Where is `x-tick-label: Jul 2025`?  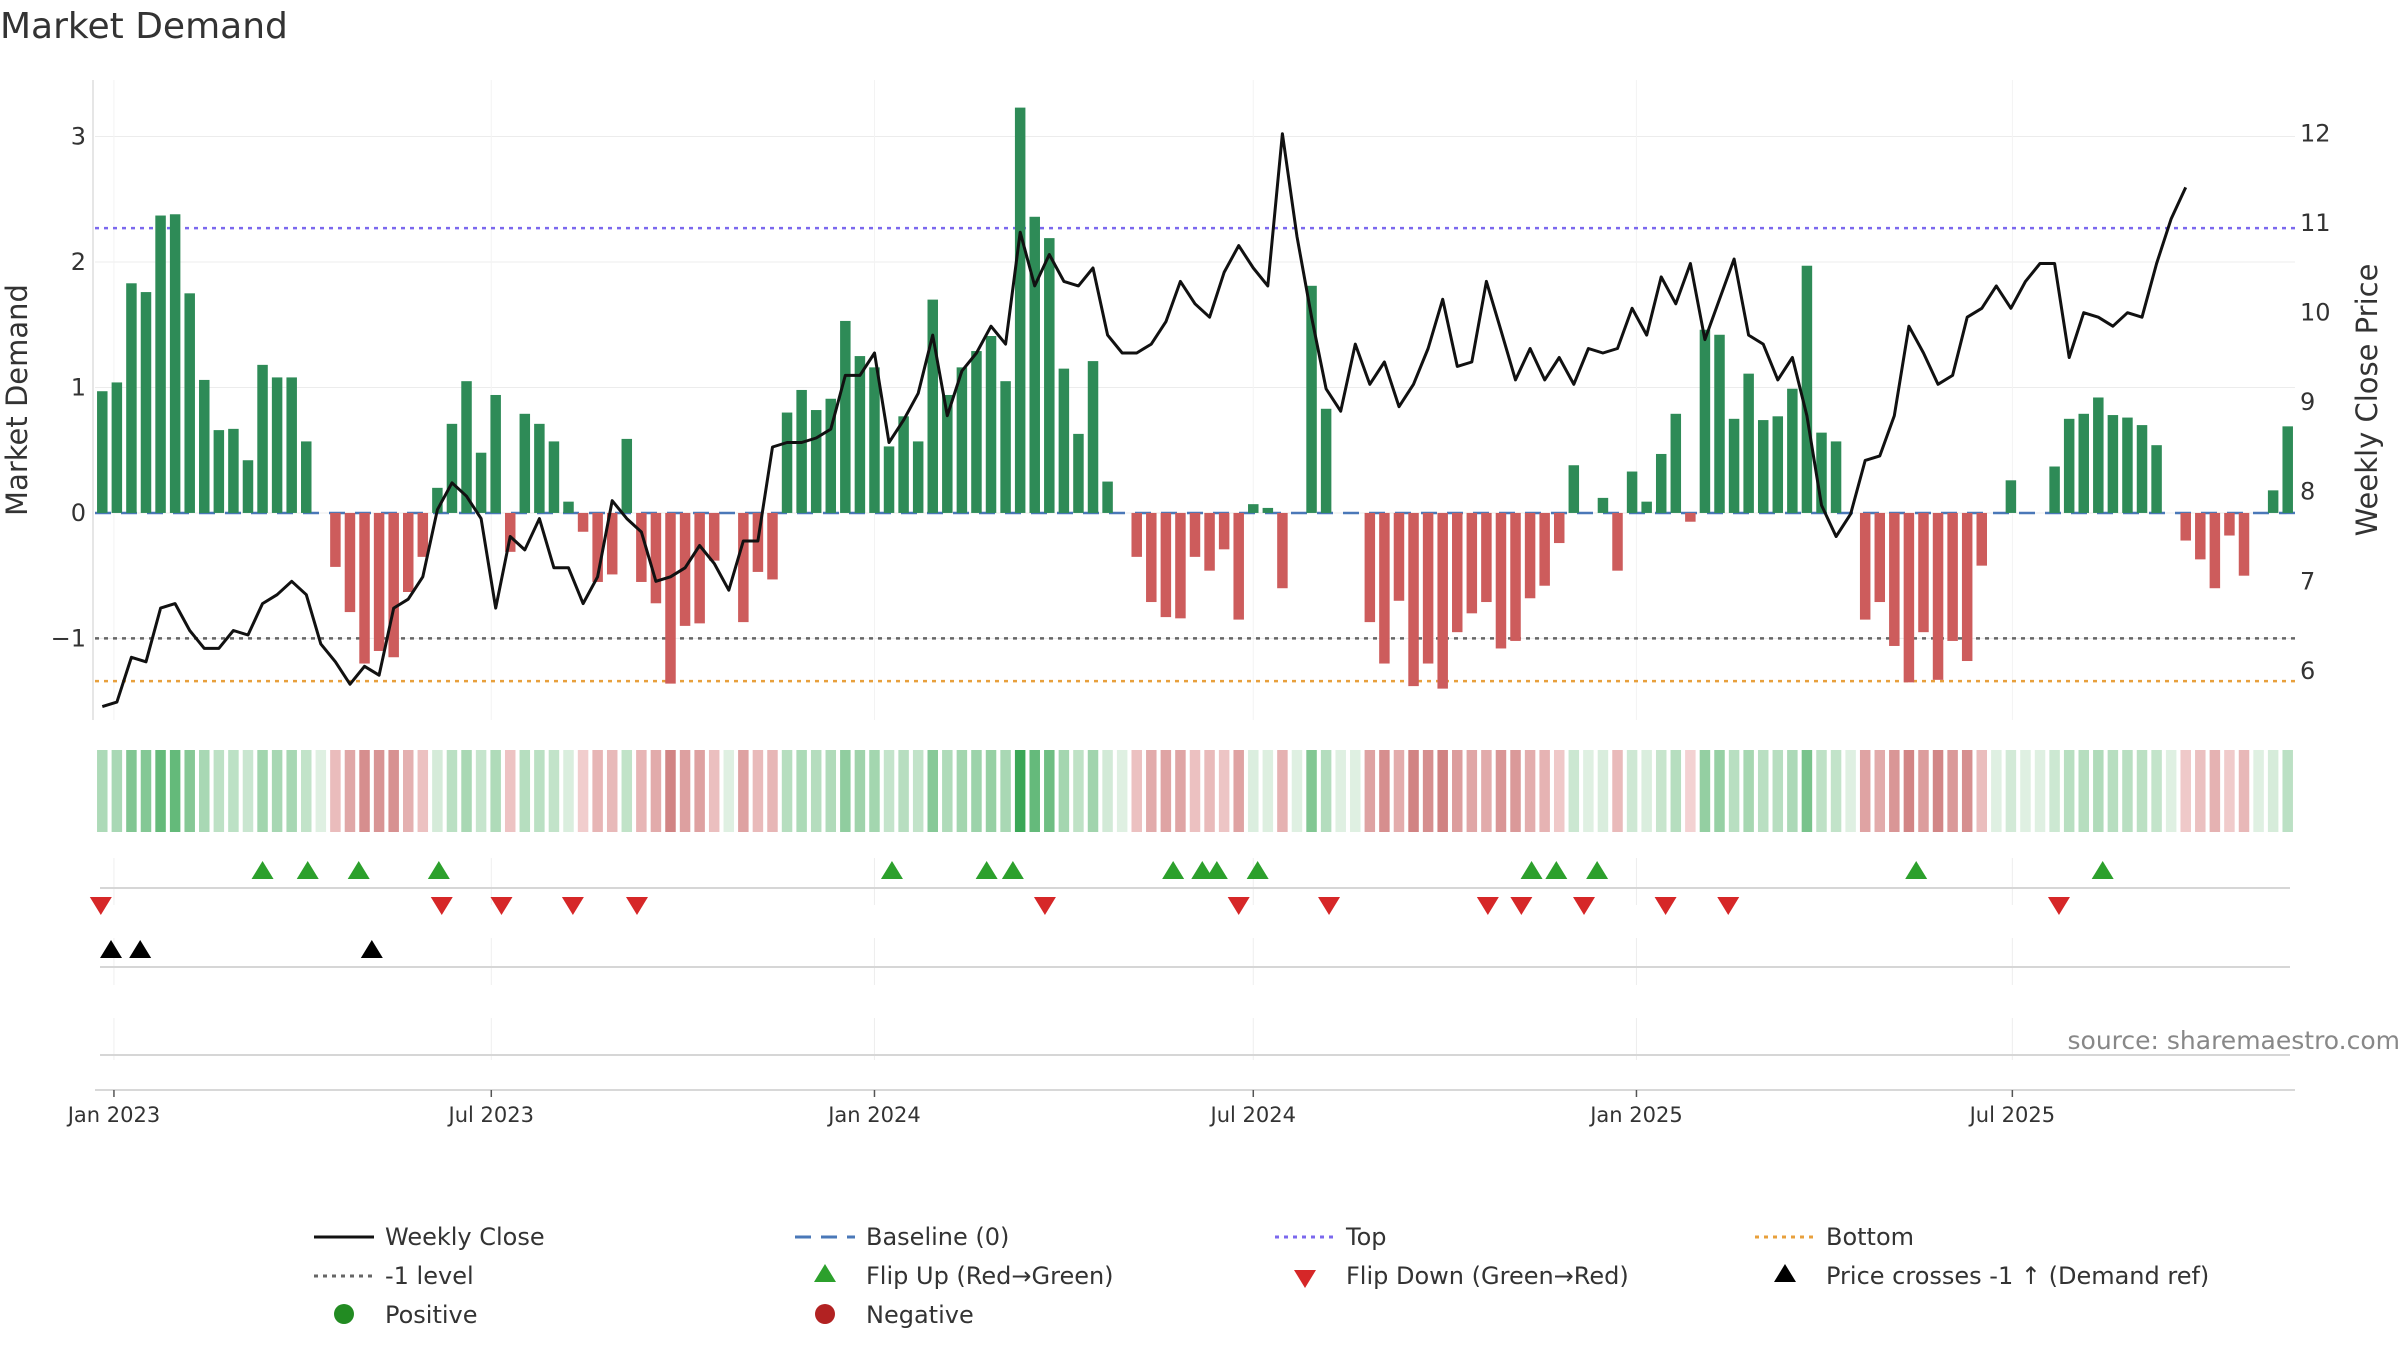
x-tick-label: Jul 2025 is located at coordinates (2011, 1115).